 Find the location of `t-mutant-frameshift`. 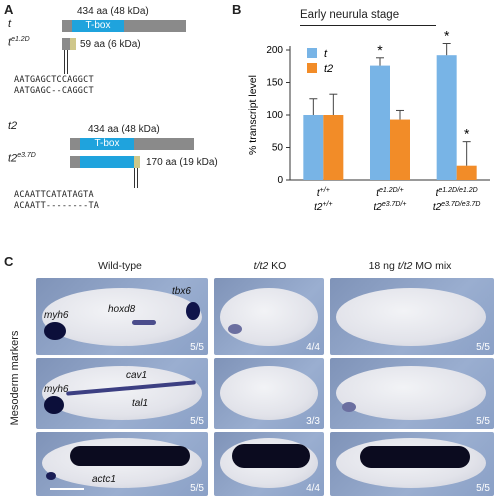

t-mutant-frameshift is located at coordinates (73, 44).